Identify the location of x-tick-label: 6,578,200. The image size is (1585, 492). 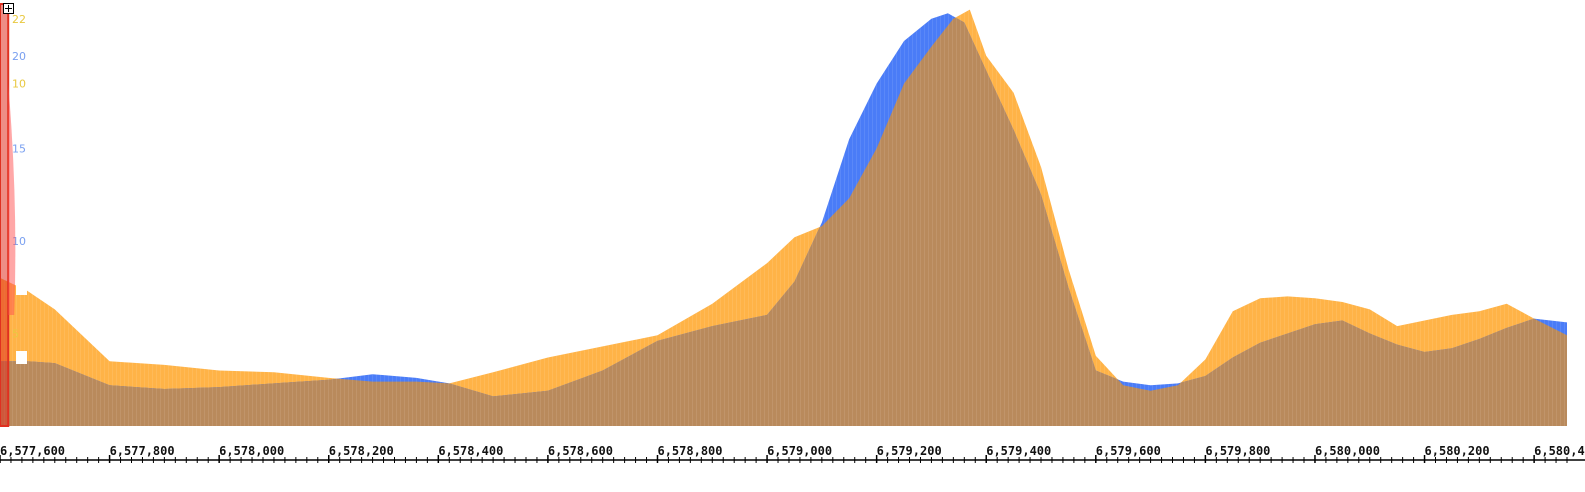
(361, 451).